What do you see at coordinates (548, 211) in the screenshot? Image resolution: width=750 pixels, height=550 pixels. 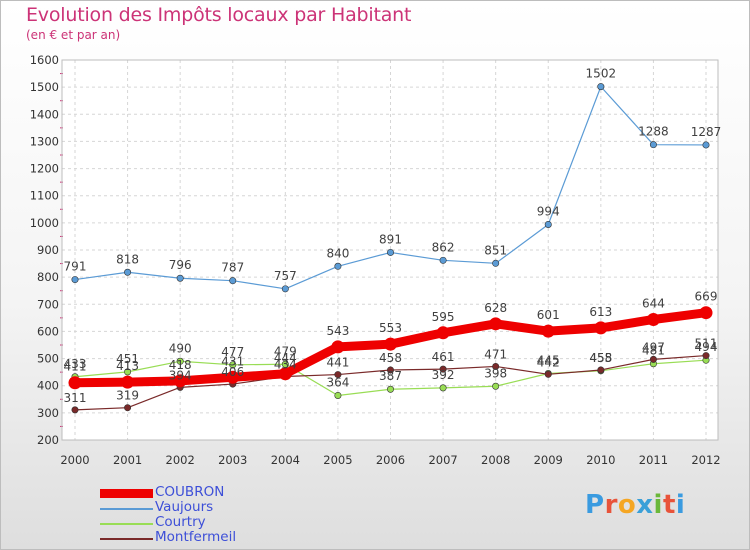 I see `data-label-vaujours: 994` at bounding box center [548, 211].